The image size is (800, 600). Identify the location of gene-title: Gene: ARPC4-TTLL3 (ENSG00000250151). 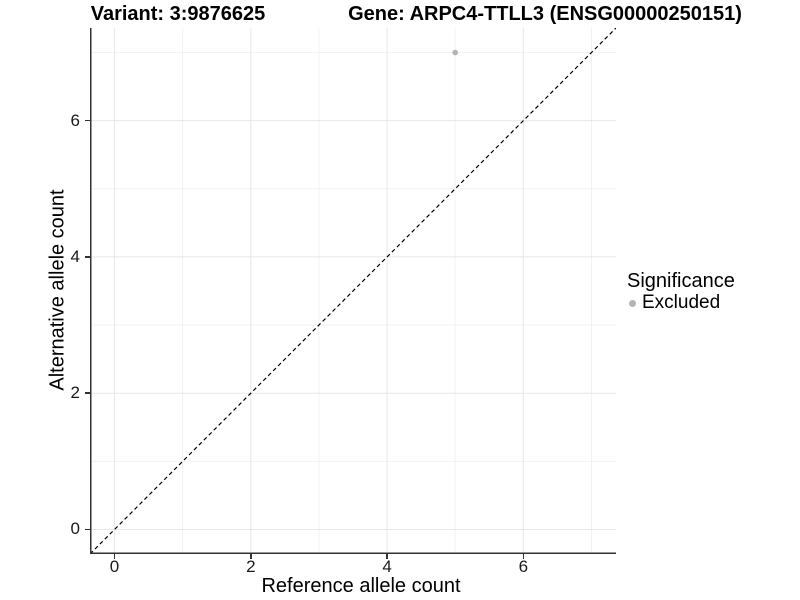
(545, 14).